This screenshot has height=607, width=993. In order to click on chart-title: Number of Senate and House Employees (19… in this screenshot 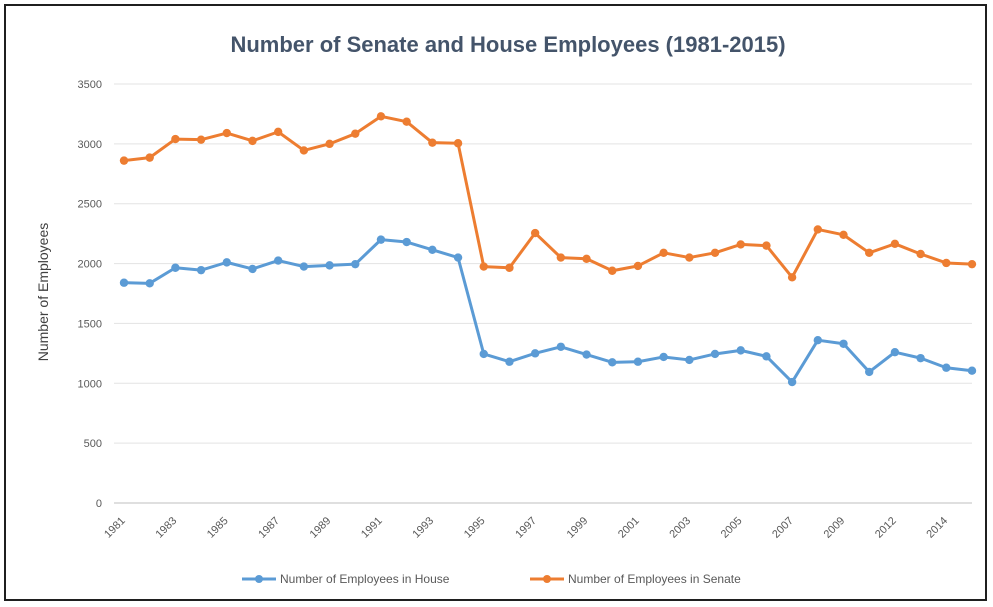, I will do `click(507, 44)`.